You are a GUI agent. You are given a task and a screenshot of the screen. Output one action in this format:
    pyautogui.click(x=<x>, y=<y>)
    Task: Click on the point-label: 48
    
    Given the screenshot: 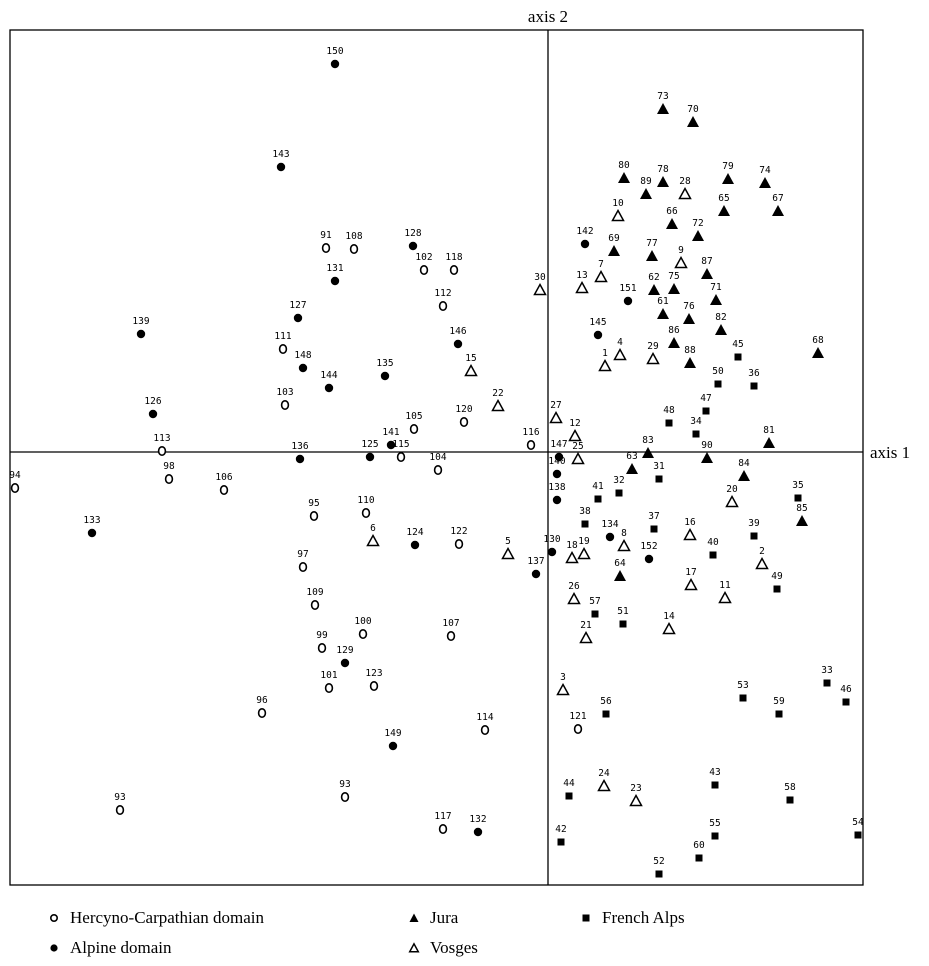 What is the action you would take?
    pyautogui.click(x=669, y=410)
    